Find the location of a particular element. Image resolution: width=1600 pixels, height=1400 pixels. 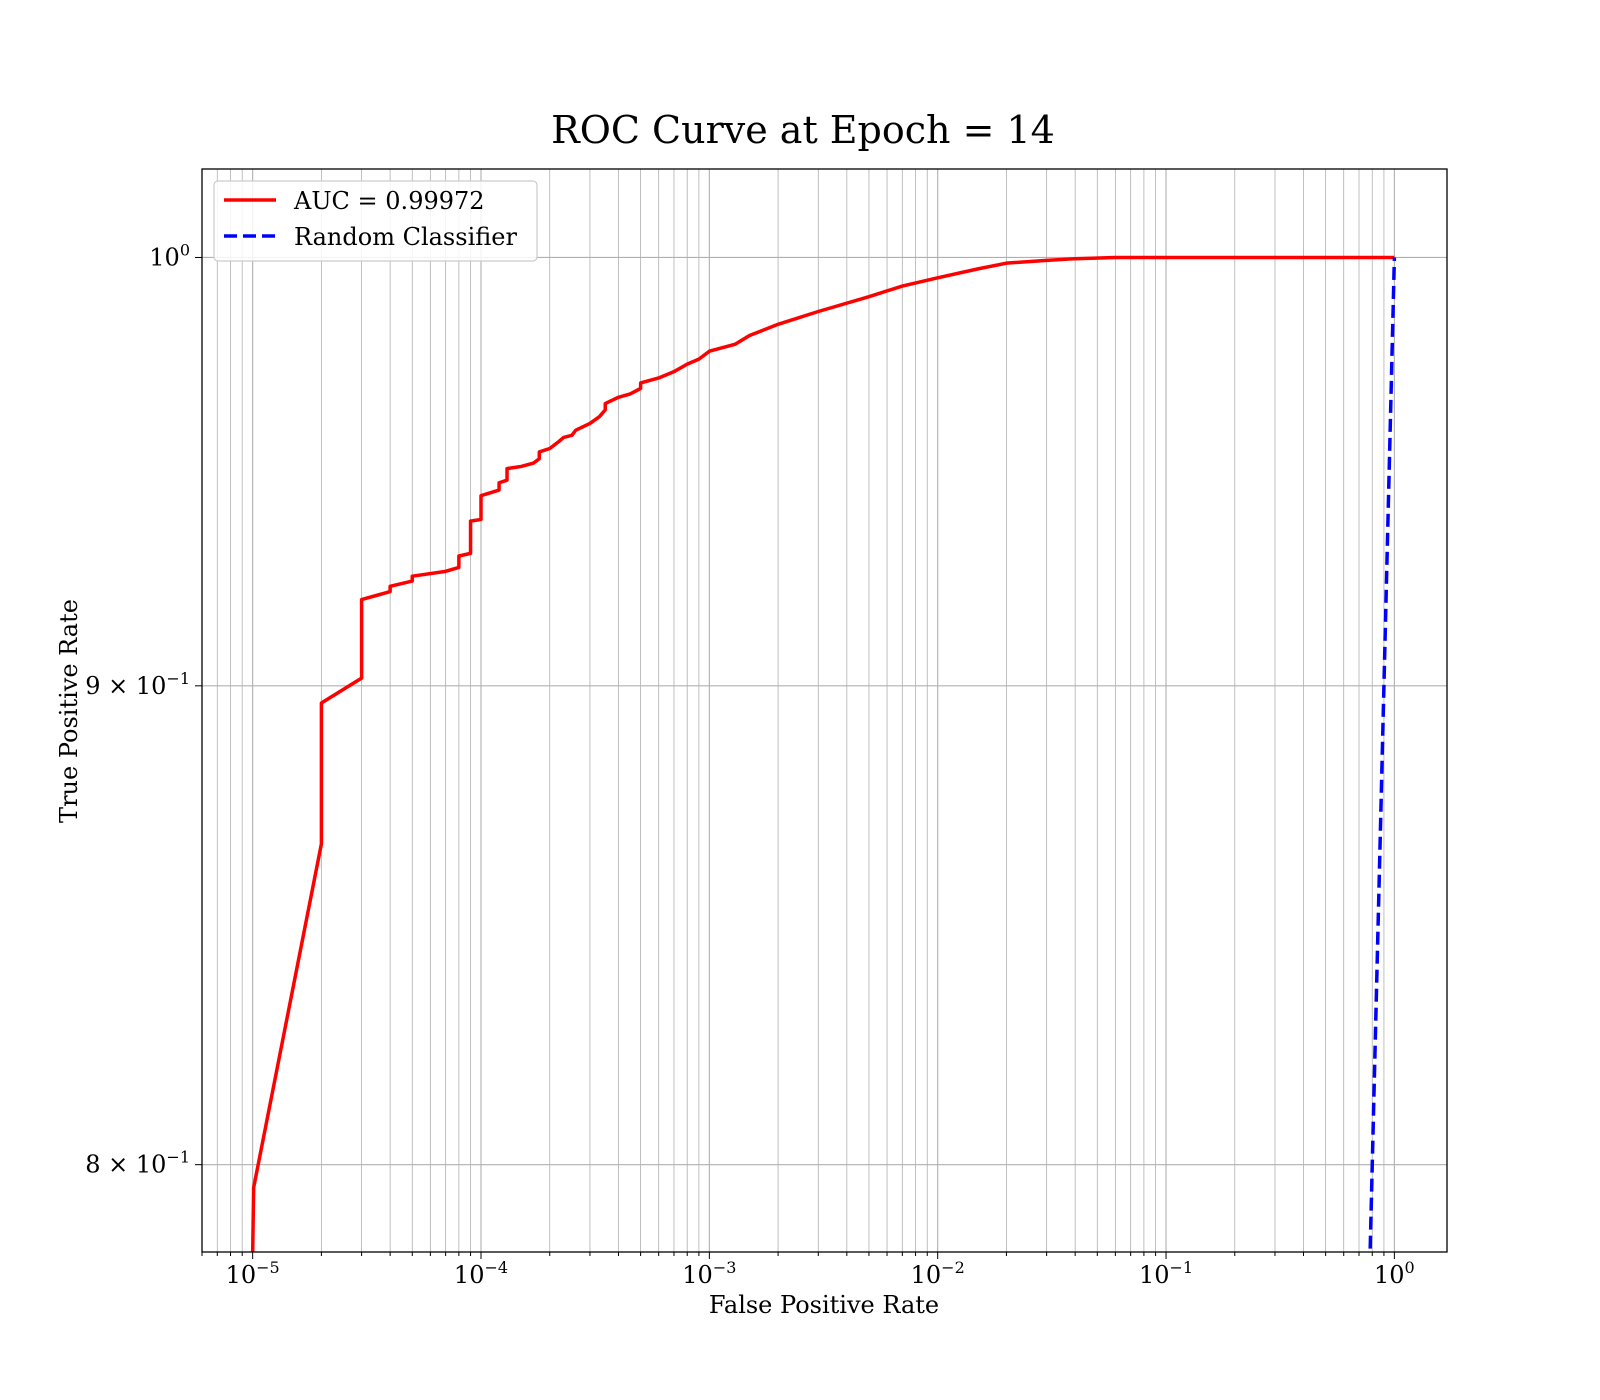

x-tick-label: 10⁻³ is located at coordinates (709, 1273).